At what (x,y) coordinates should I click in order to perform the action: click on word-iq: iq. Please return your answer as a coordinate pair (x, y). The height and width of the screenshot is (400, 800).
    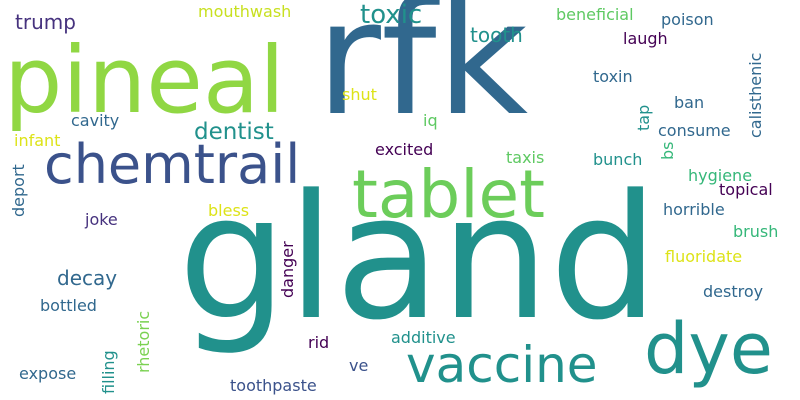
    Looking at the image, I should click on (430, 120).